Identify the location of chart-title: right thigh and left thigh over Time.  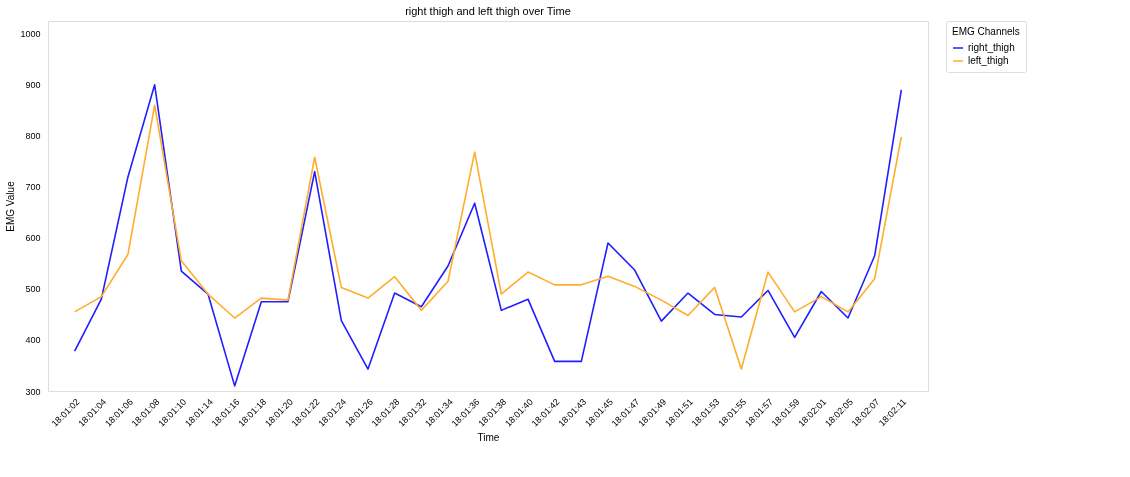
(488, 10).